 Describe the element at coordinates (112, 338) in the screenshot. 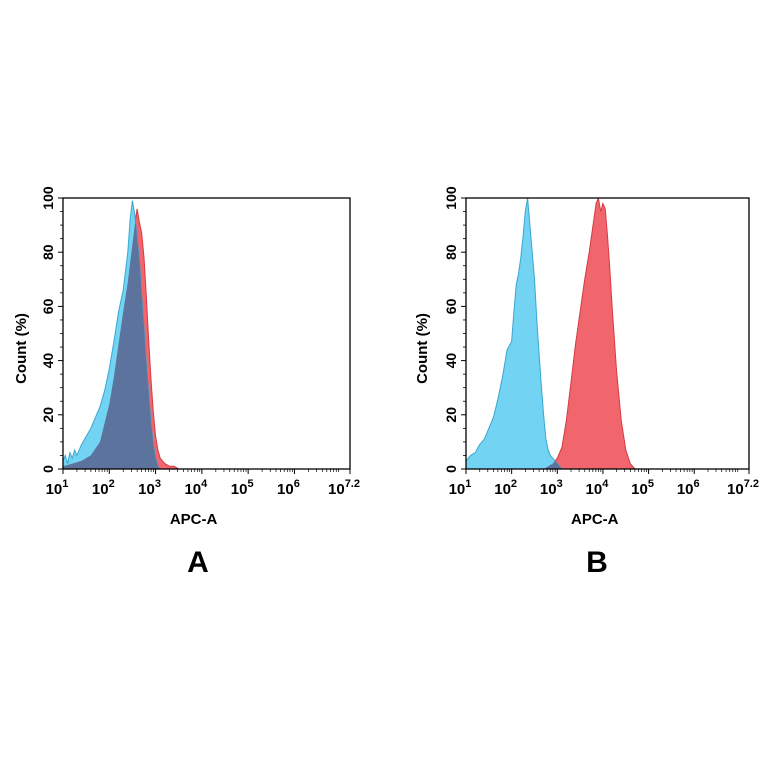

I see `overlap-region` at that location.